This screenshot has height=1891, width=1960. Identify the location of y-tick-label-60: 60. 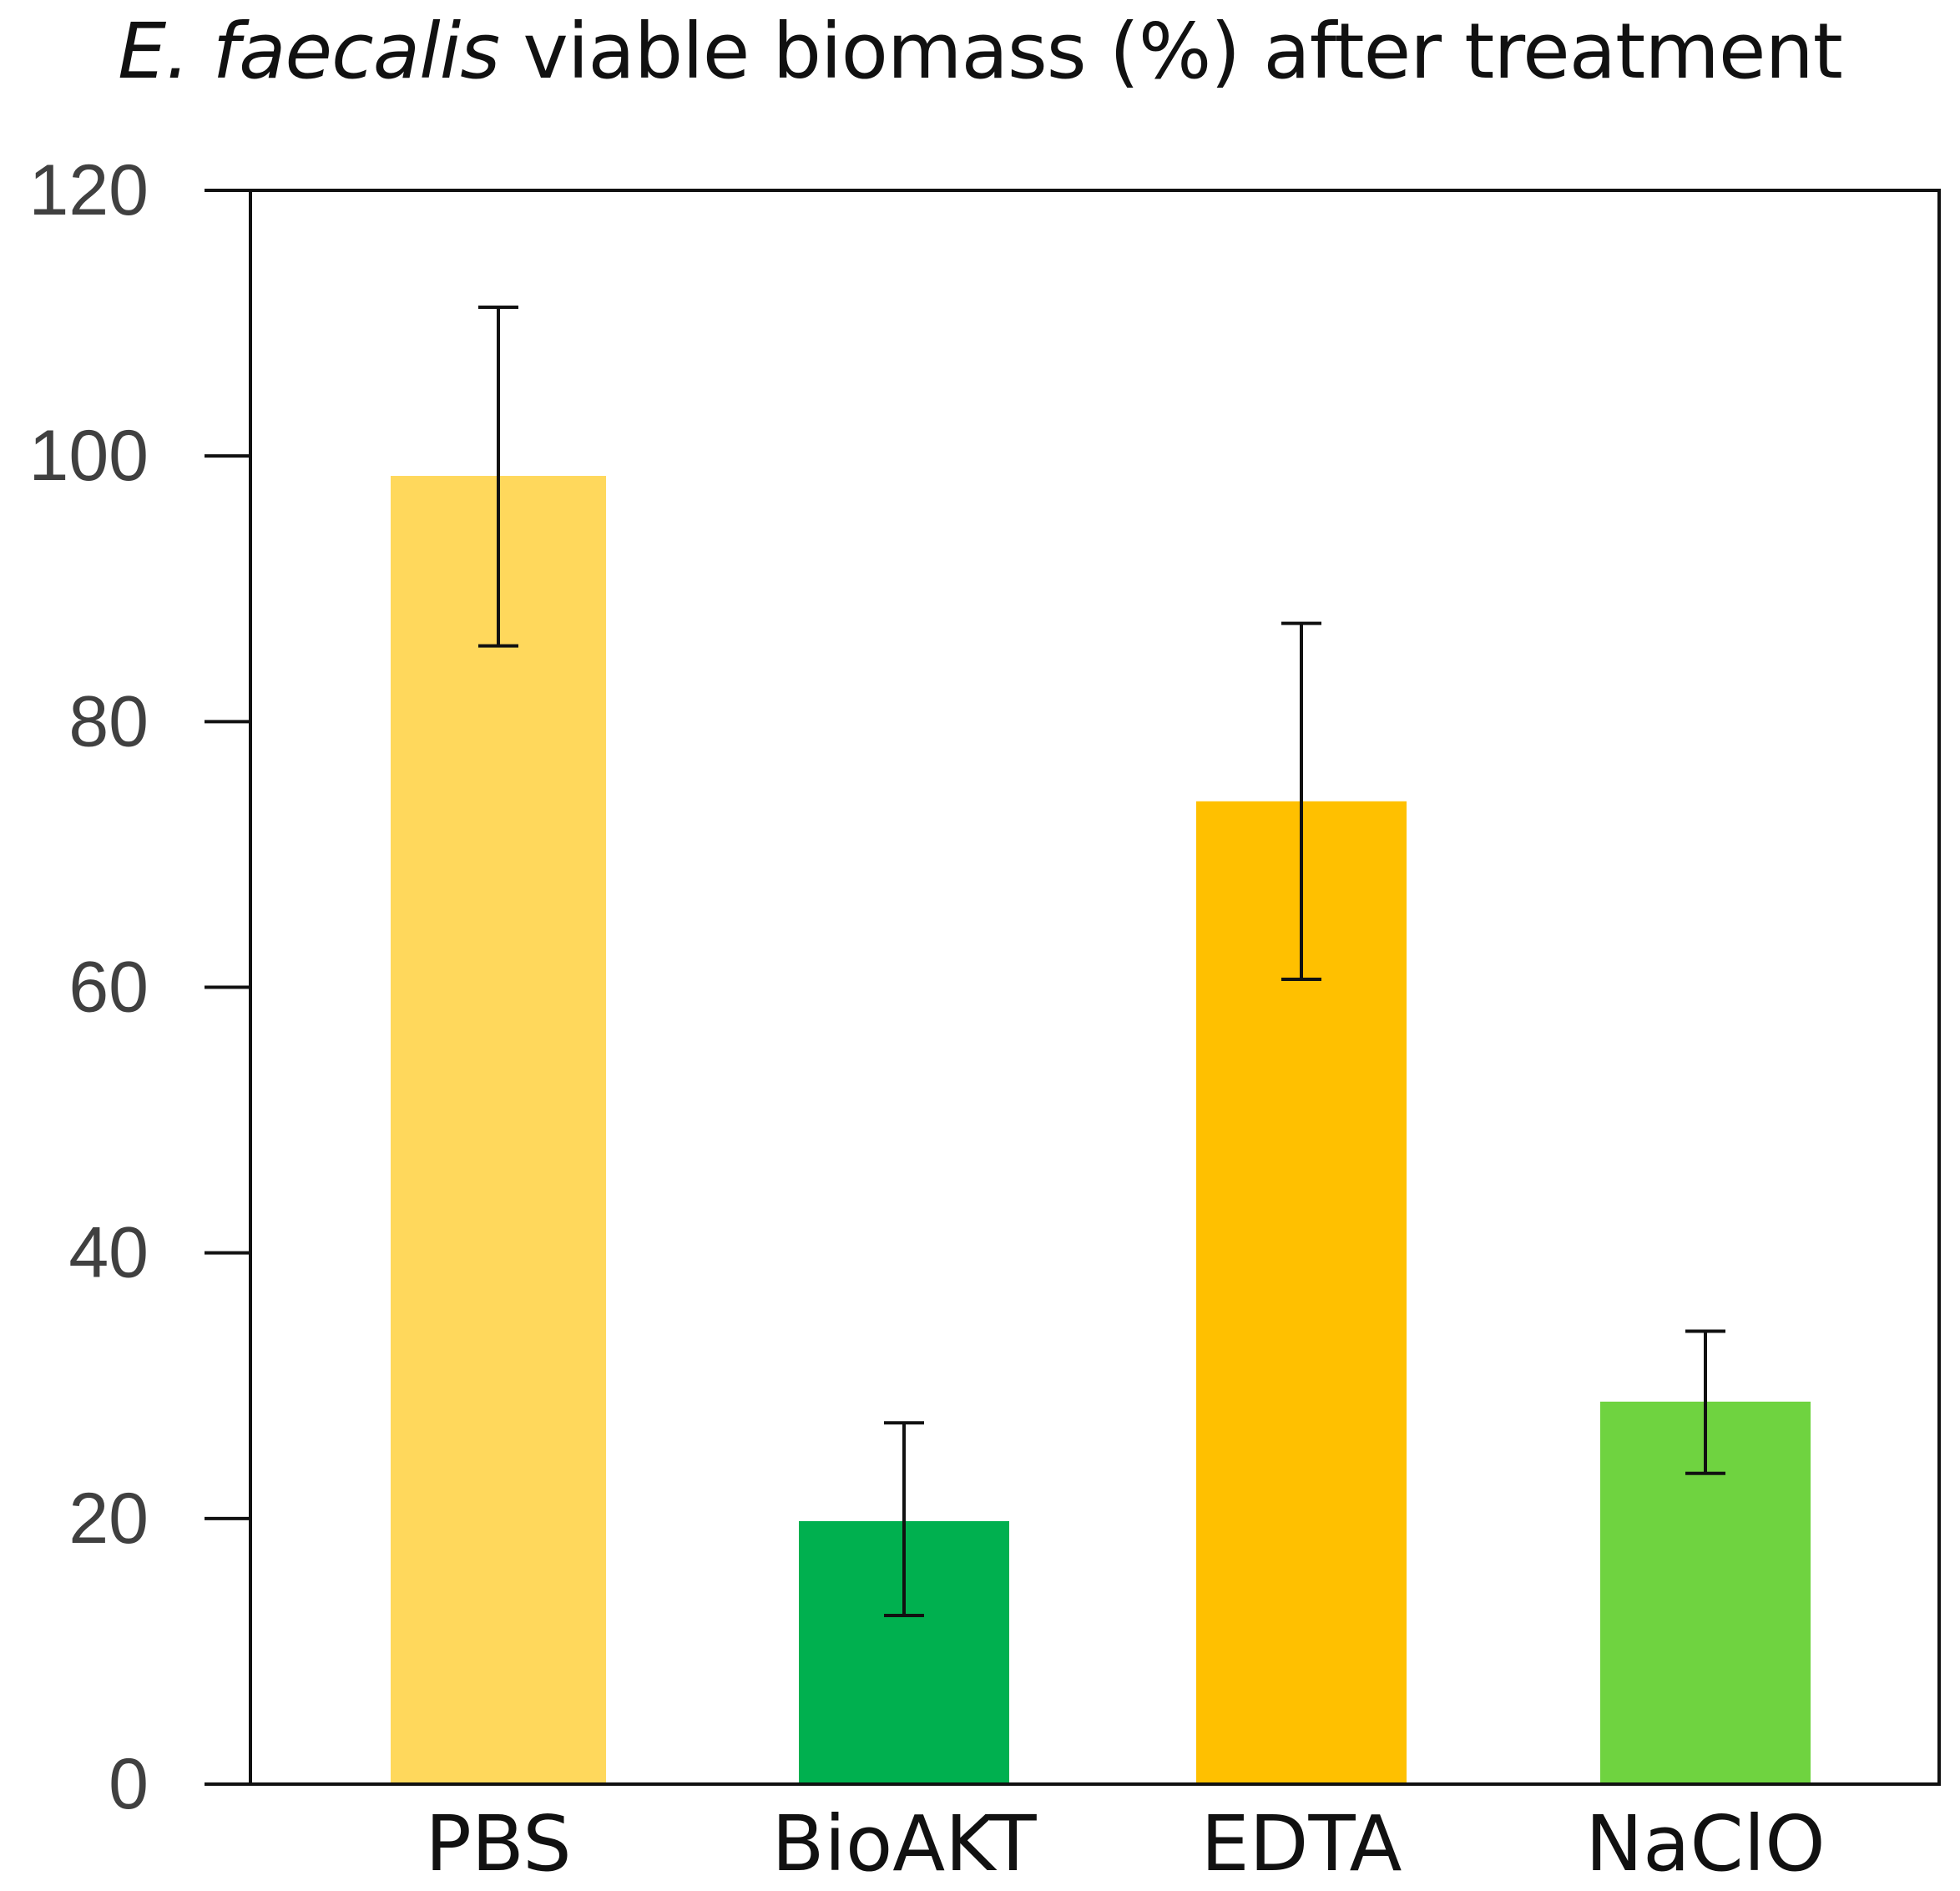
(108, 988).